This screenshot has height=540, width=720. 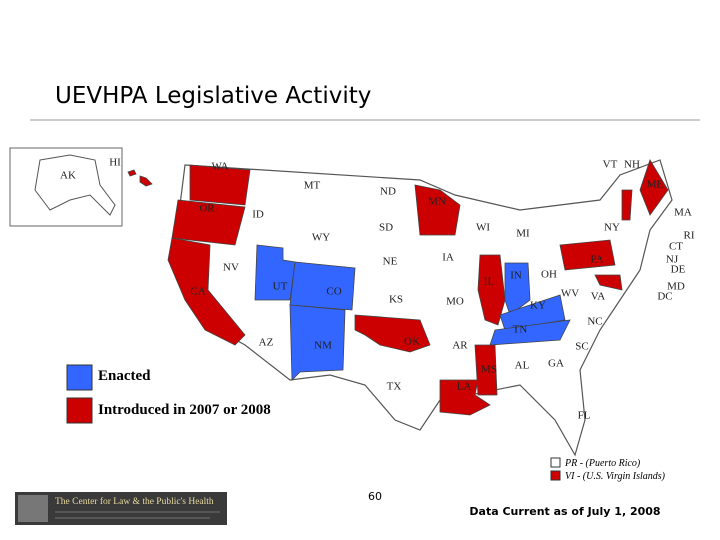 What do you see at coordinates (219, 167) in the screenshot?
I see `state-label: WA` at bounding box center [219, 167].